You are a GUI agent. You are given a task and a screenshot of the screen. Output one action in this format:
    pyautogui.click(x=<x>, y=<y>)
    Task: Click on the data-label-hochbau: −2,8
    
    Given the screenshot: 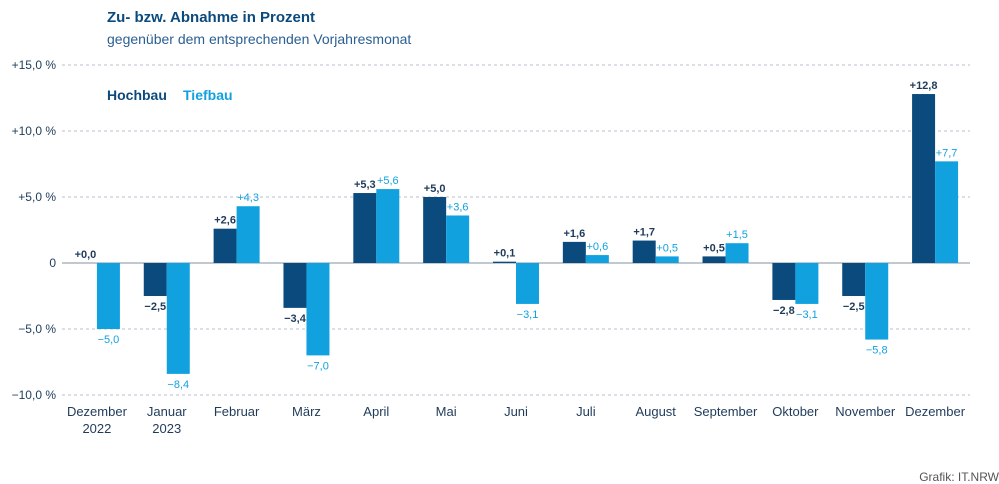 What is the action you would take?
    pyautogui.click(x=784, y=311)
    